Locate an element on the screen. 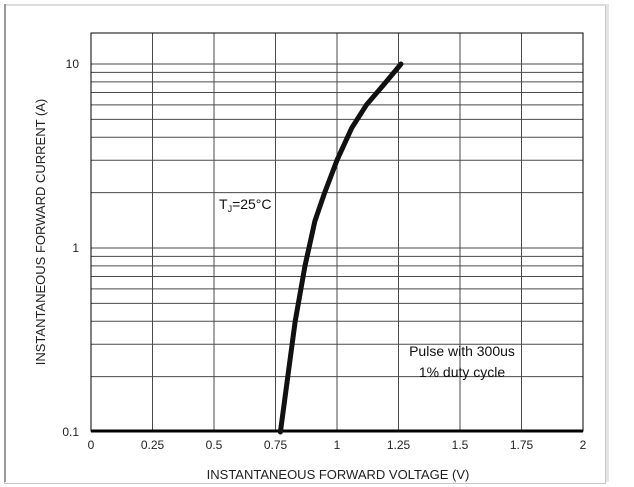  x-tick-label: 0 is located at coordinates (91, 445).